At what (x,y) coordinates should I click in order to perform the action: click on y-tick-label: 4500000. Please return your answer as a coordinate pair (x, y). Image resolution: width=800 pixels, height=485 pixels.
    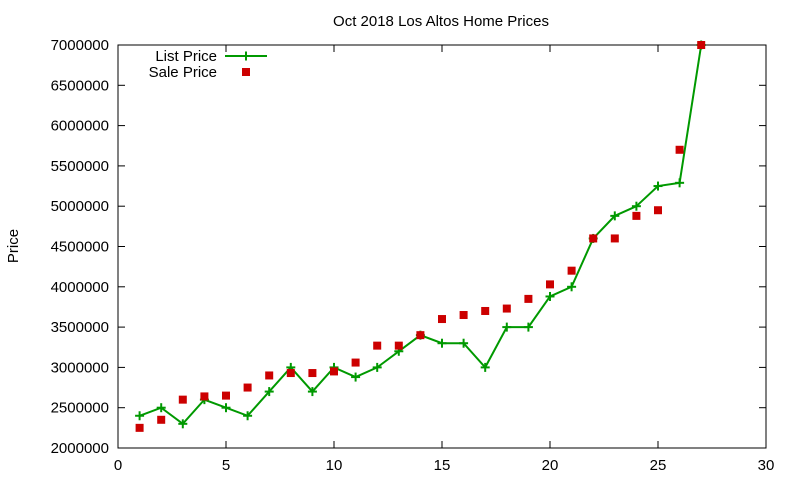
    Looking at the image, I should click on (80, 247).